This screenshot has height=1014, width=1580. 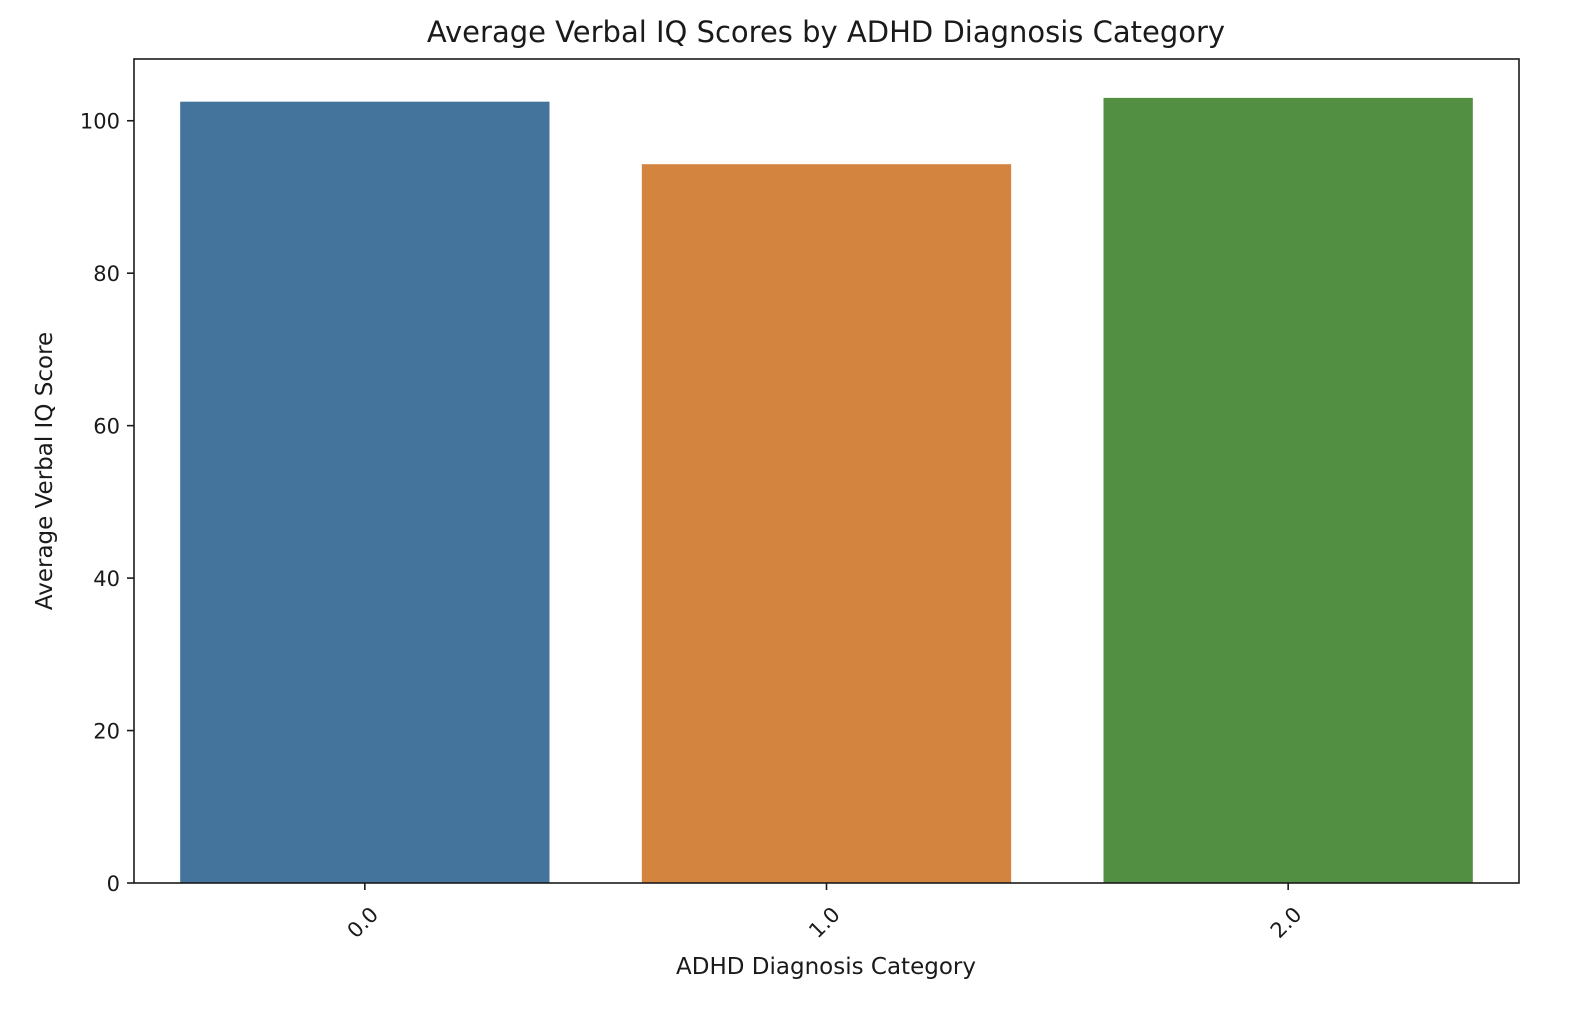 What do you see at coordinates (100, 122) in the screenshot?
I see `y-tick-label: 100` at bounding box center [100, 122].